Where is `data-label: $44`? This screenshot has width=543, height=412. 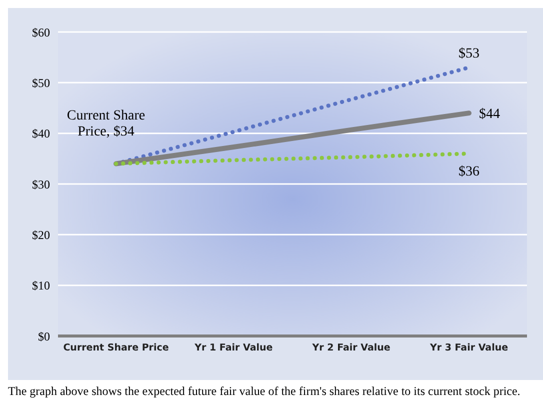
data-label: $44 is located at coordinates (489, 114).